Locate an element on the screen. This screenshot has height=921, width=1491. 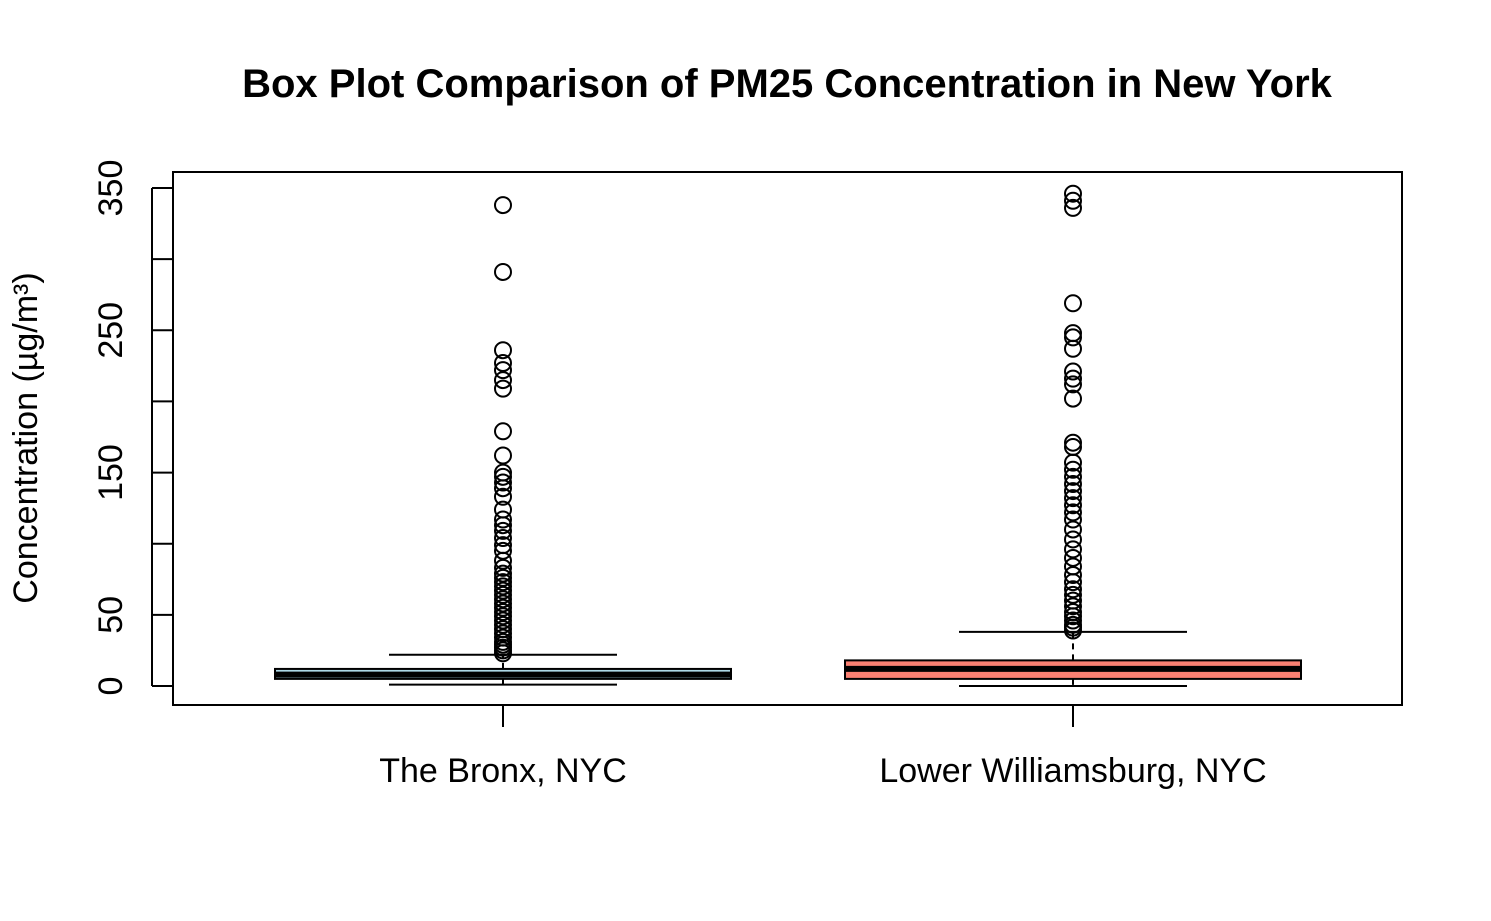
y-tick-label: 50 is located at coordinates (111, 615).